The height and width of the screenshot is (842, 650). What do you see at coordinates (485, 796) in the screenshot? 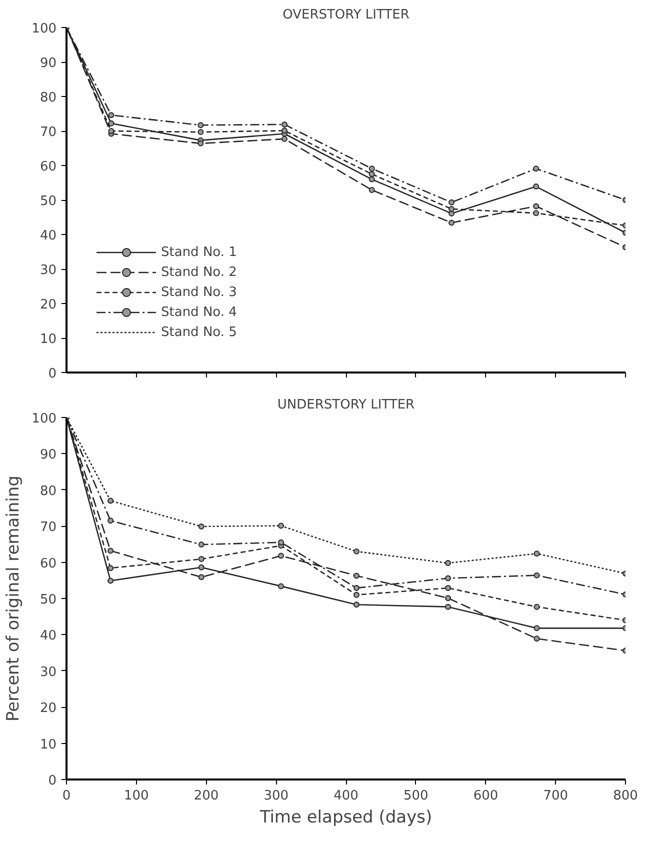
I see `x-tick-label: 600` at bounding box center [485, 796].